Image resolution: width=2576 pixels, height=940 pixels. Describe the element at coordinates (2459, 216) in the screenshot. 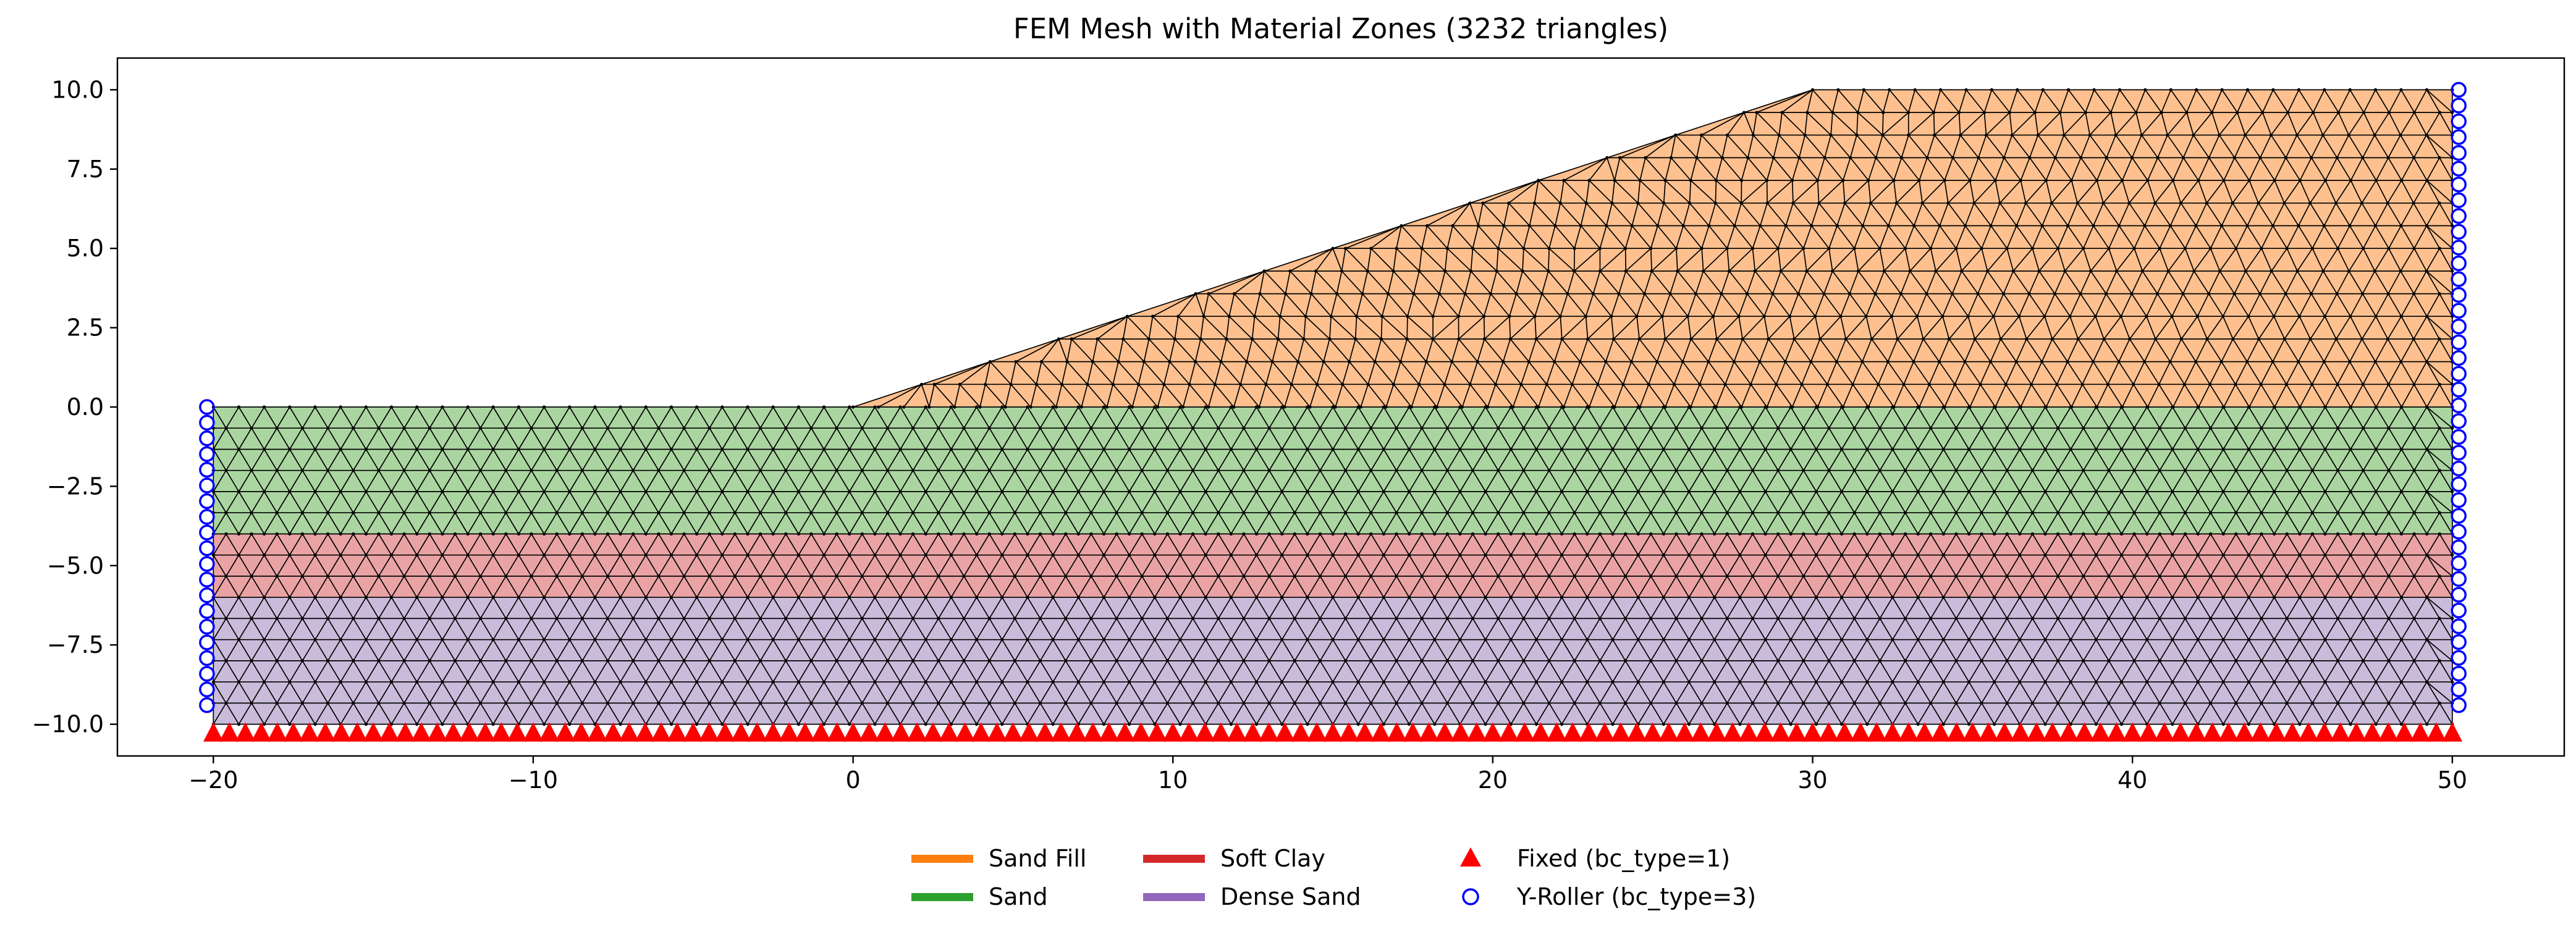

I see `y-roller-marker` at that location.